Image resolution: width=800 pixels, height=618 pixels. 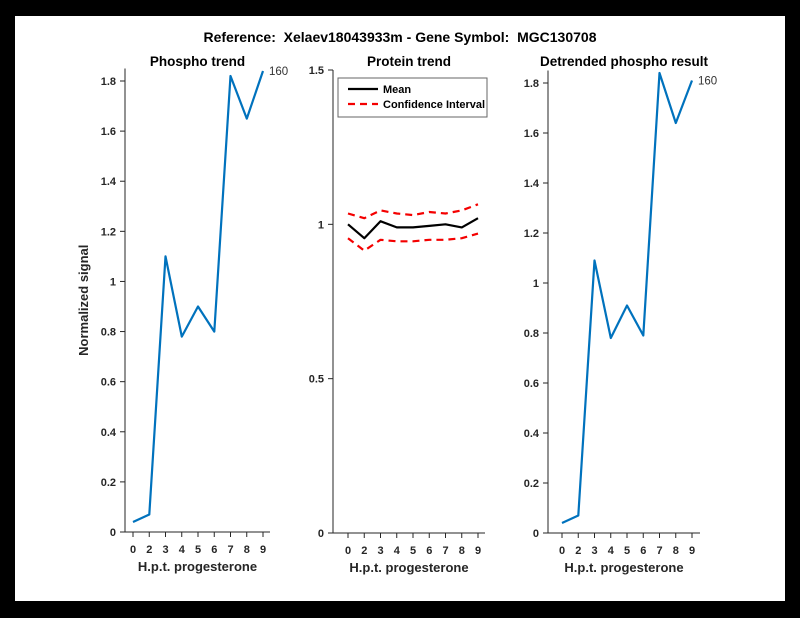 I want to click on legend-entry-label: Mean, so click(x=397, y=90).